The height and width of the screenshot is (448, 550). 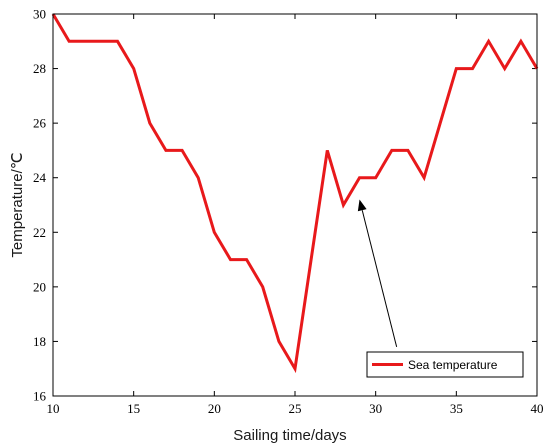 What do you see at coordinates (39, 14) in the screenshot?
I see `y-tick-label: 30` at bounding box center [39, 14].